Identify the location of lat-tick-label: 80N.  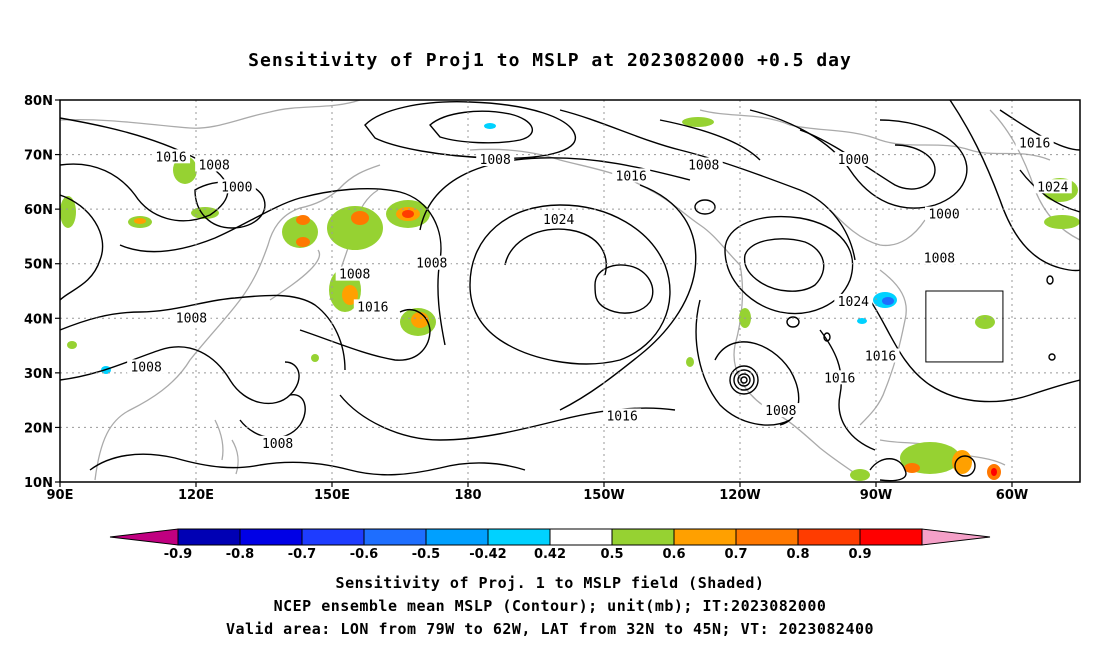
(38, 101).